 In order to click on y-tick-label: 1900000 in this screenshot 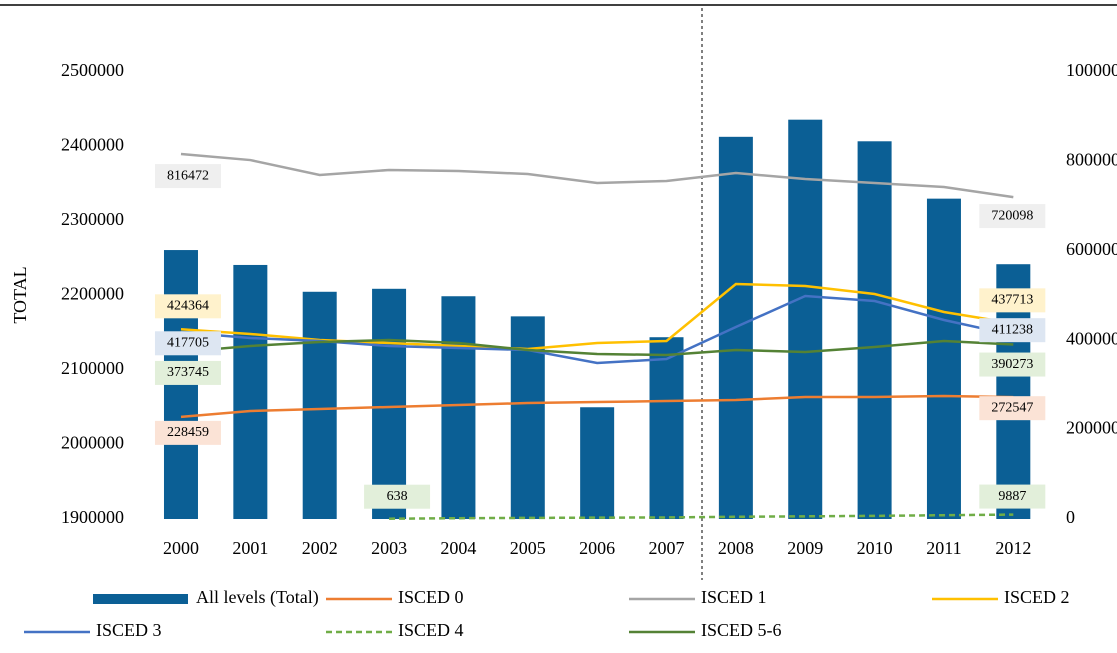, I will do `click(92, 517)`.